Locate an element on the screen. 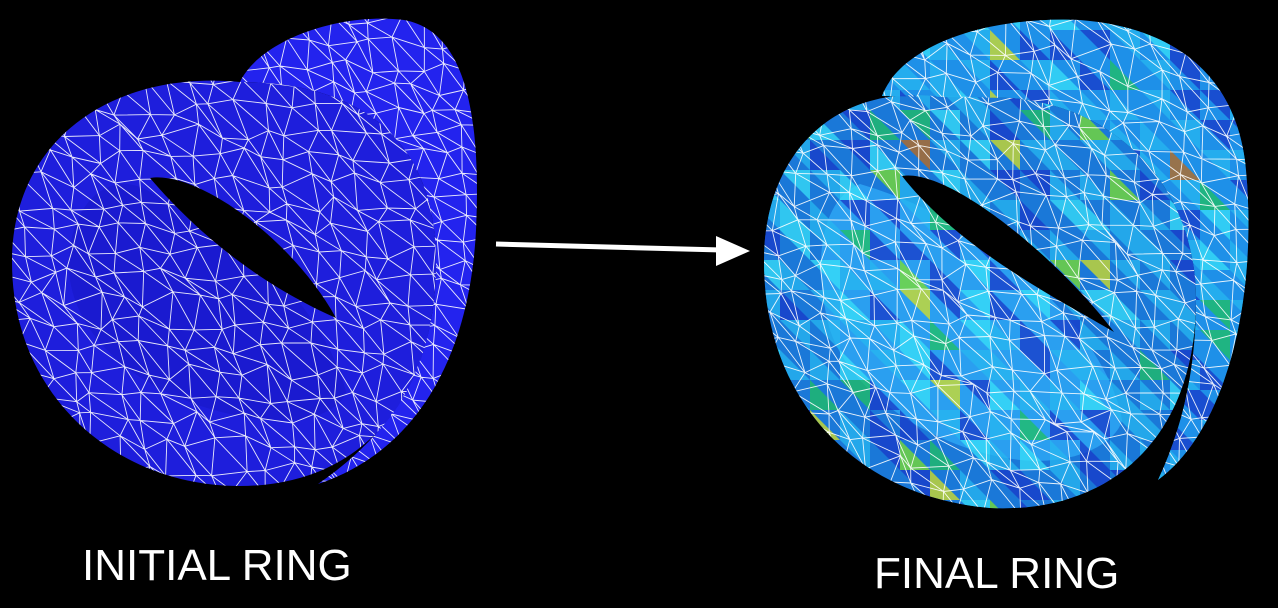 The width and height of the screenshot is (1278, 608). initial-ring-caption: INITIAL RING is located at coordinates (217, 565).